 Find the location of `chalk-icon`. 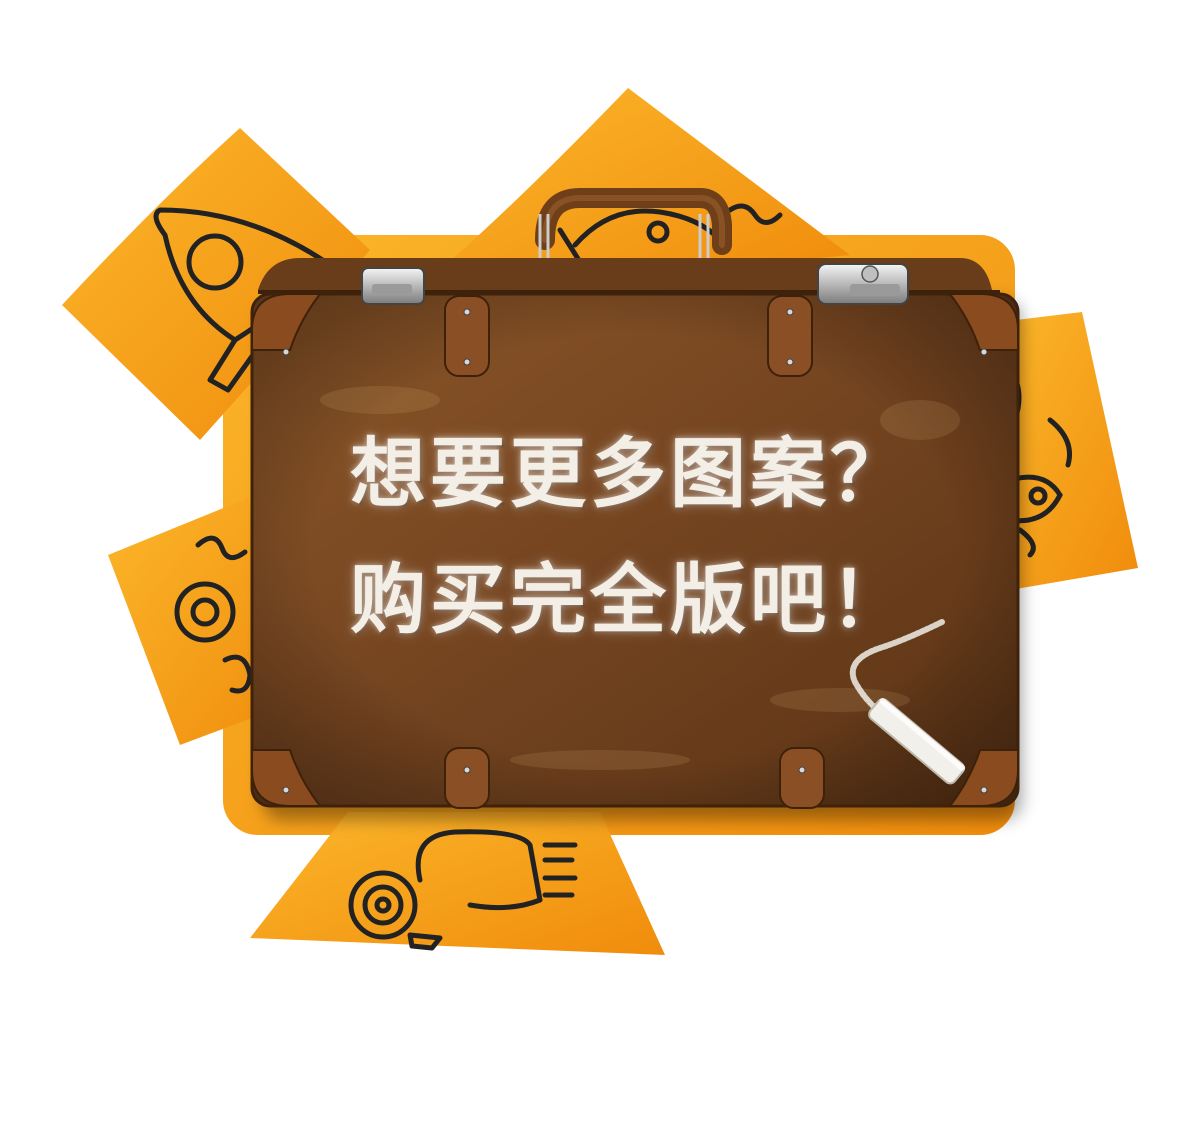

chalk-icon is located at coordinates (907, 702).